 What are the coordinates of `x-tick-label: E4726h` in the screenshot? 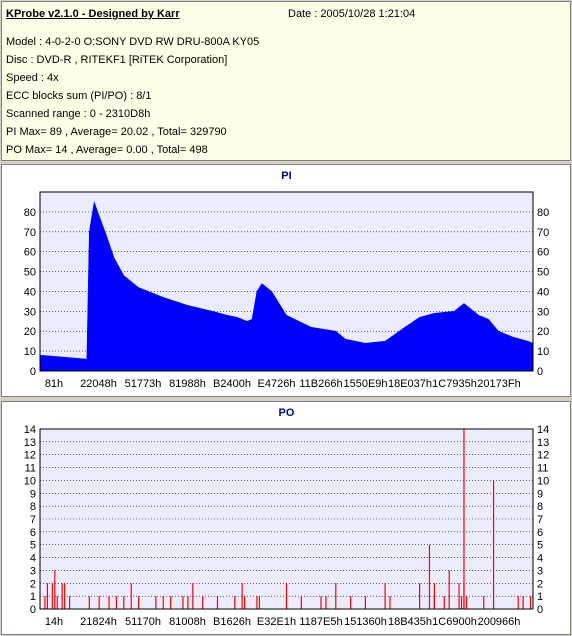 It's located at (277, 384).